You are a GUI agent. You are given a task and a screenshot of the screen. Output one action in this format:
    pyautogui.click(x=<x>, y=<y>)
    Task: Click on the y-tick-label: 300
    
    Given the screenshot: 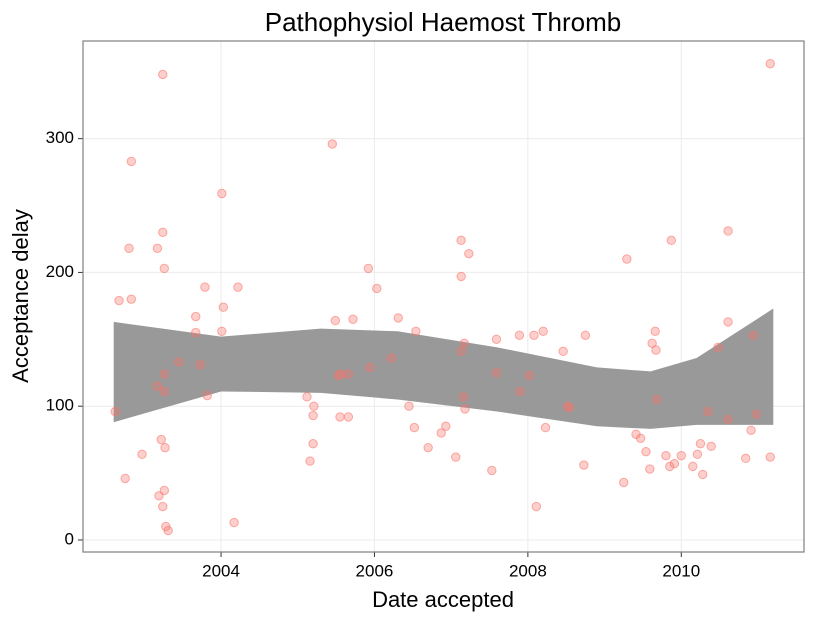 What is the action you would take?
    pyautogui.click(x=60, y=137)
    